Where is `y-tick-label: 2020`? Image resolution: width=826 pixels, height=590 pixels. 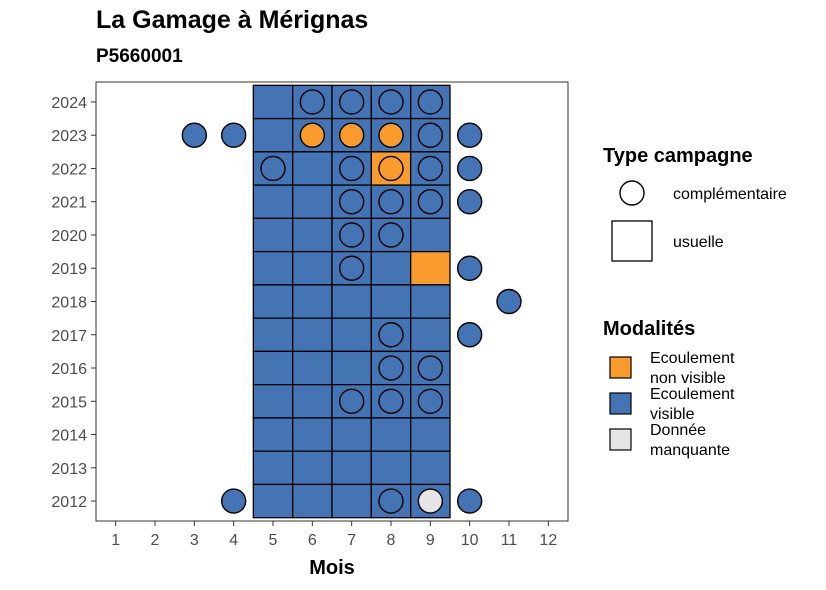 y-tick-label: 2020 is located at coordinates (69, 236).